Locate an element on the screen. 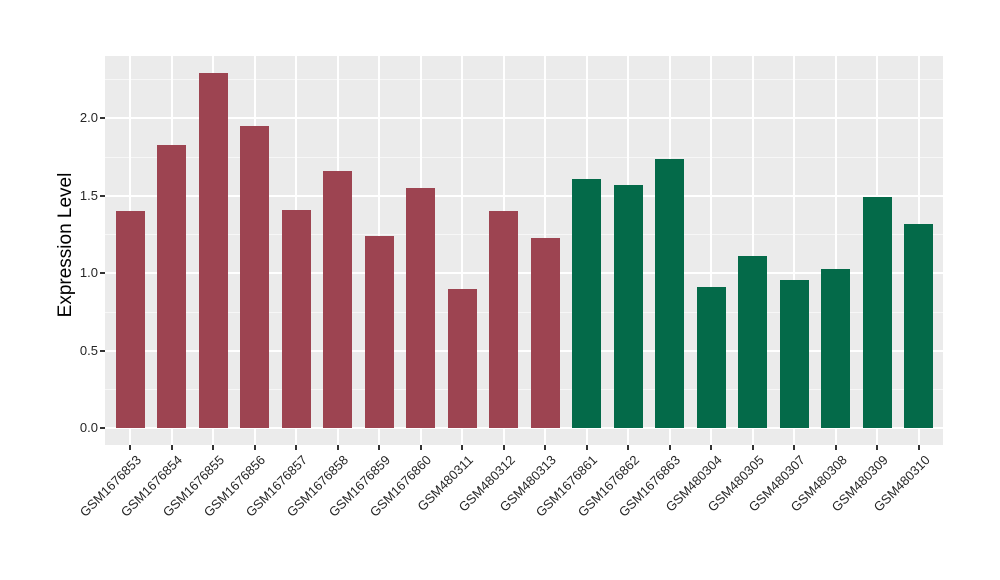 The width and height of the screenshot is (1000, 580). bar-GSM480307 is located at coordinates (794, 354).